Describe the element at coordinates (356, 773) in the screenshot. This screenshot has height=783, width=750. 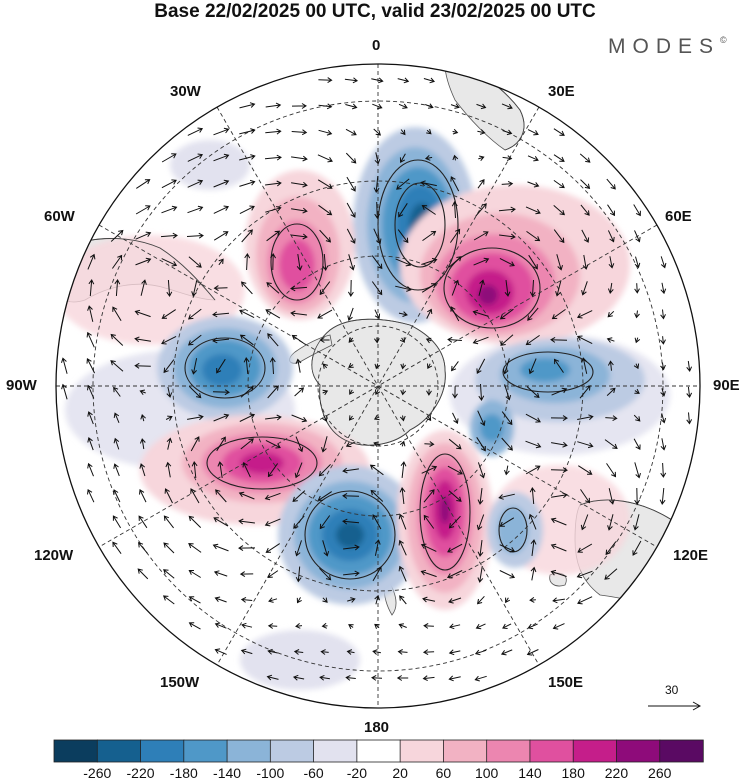
I see `colorbar-tick-label: -20` at that location.